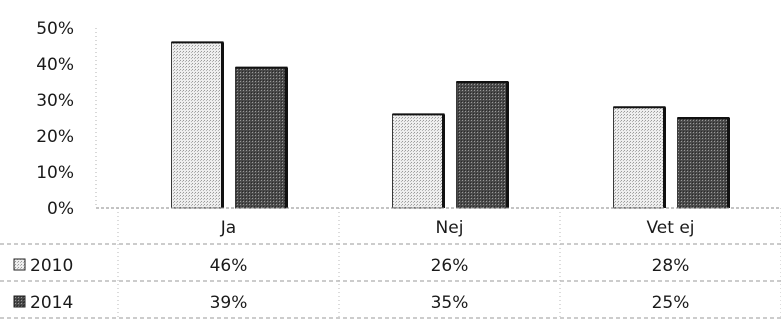 This screenshot has width=781, height=320. What do you see at coordinates (261, 137) in the screenshot?
I see `bar-2014-ja` at bounding box center [261, 137].